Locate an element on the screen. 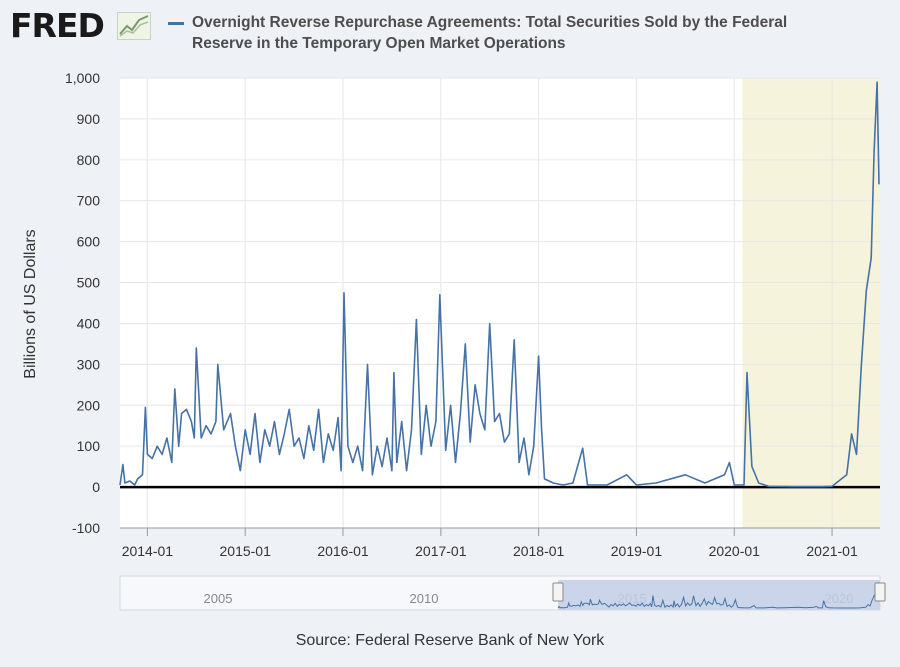 The image size is (900, 667). y-tick-label: 400 is located at coordinates (89, 323).